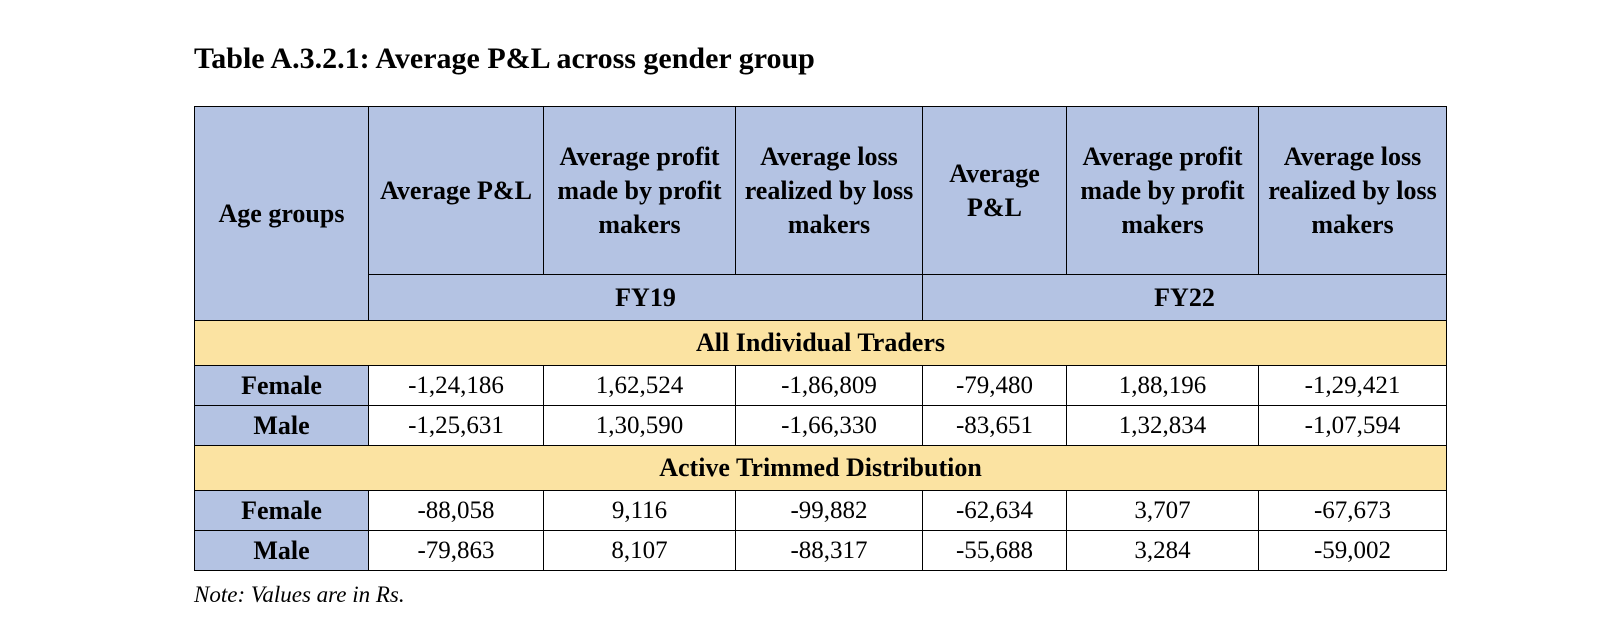  Describe the element at coordinates (1162, 550) in the screenshot. I see `table-cell: 3,284` at that location.